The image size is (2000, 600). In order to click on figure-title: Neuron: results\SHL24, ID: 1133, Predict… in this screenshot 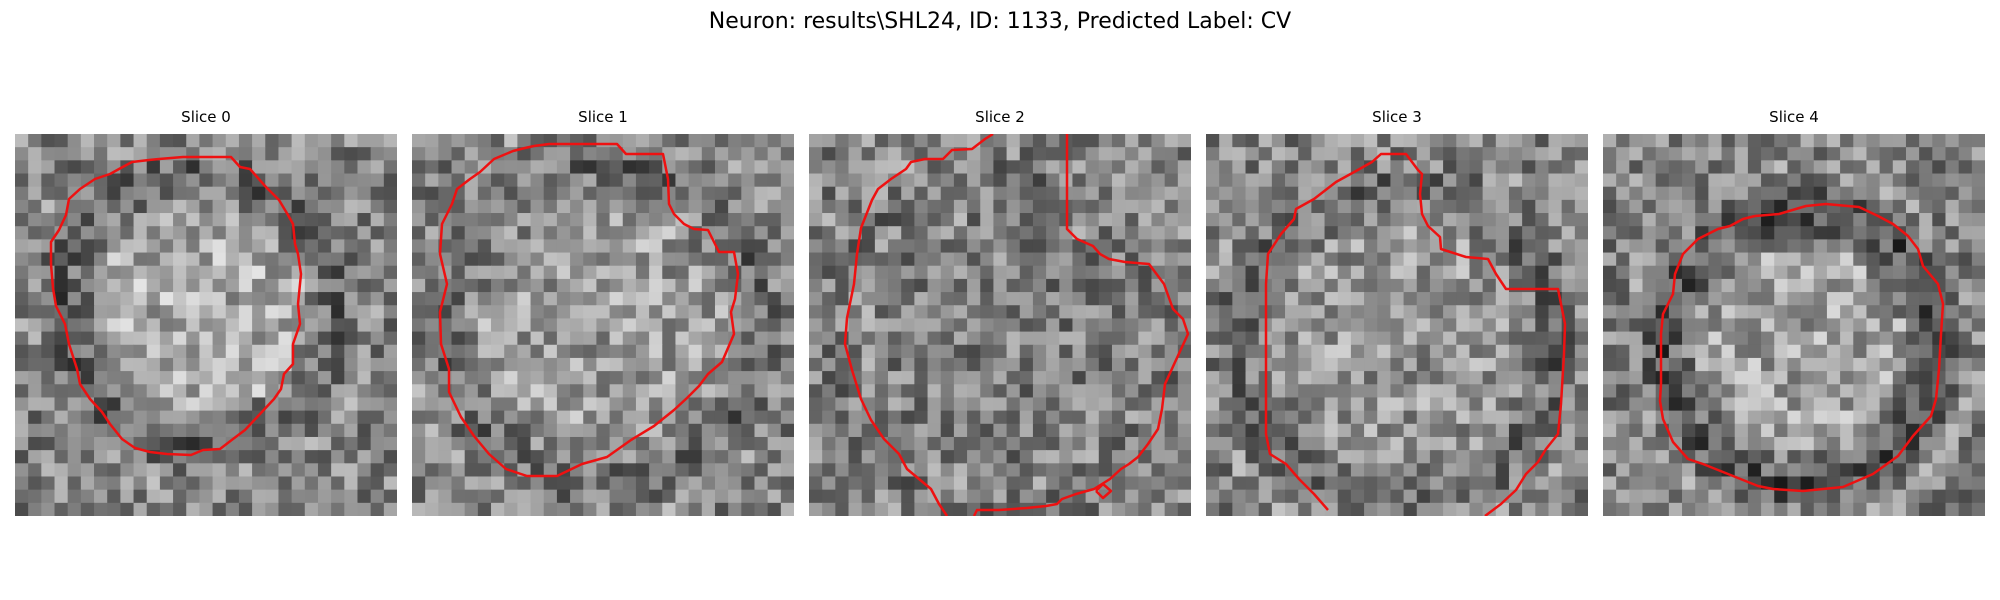, I will do `click(1000, 21)`.